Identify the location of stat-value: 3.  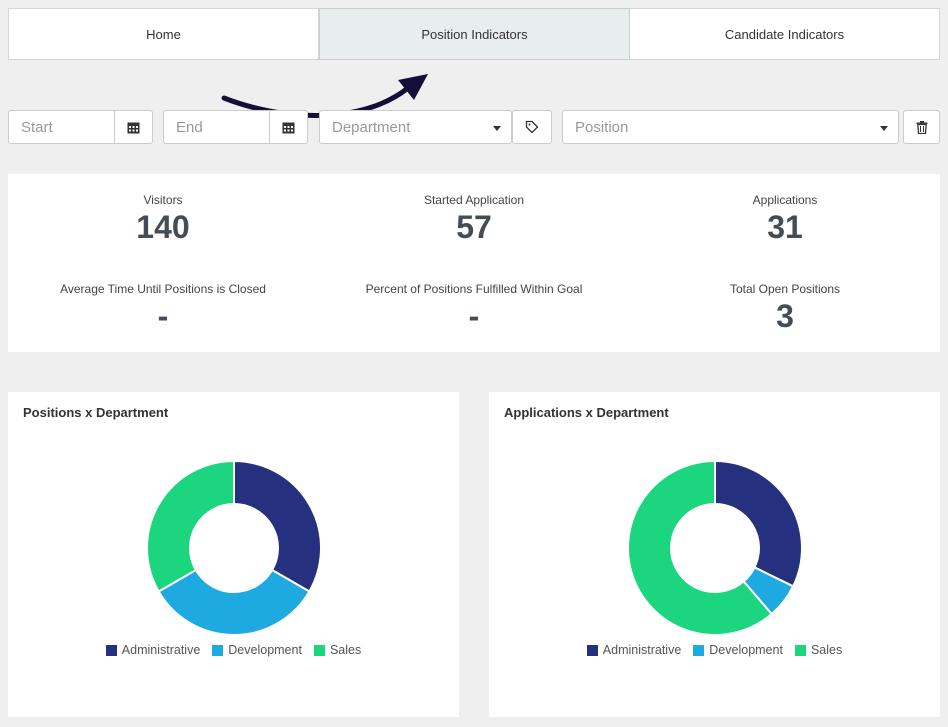
(785, 316).